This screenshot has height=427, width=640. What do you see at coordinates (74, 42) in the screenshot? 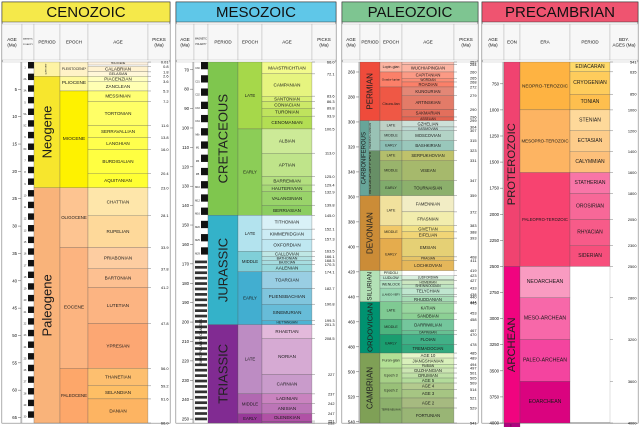
I see `cenozoic-header-epoch` at bounding box center [74, 42].